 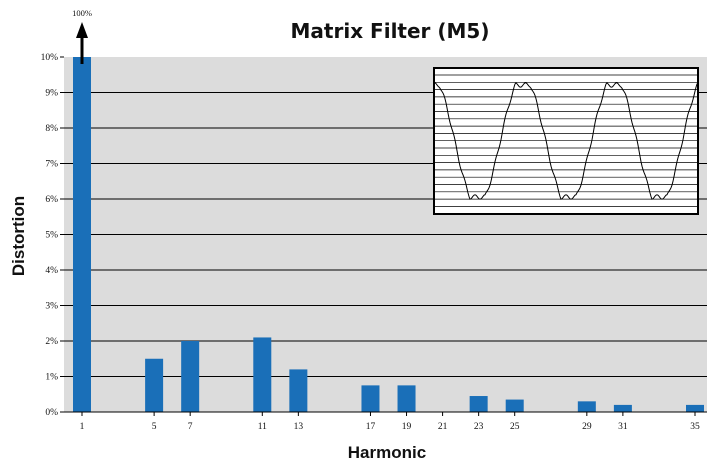 I want to click on x-tick-label: 31, so click(x=623, y=427).